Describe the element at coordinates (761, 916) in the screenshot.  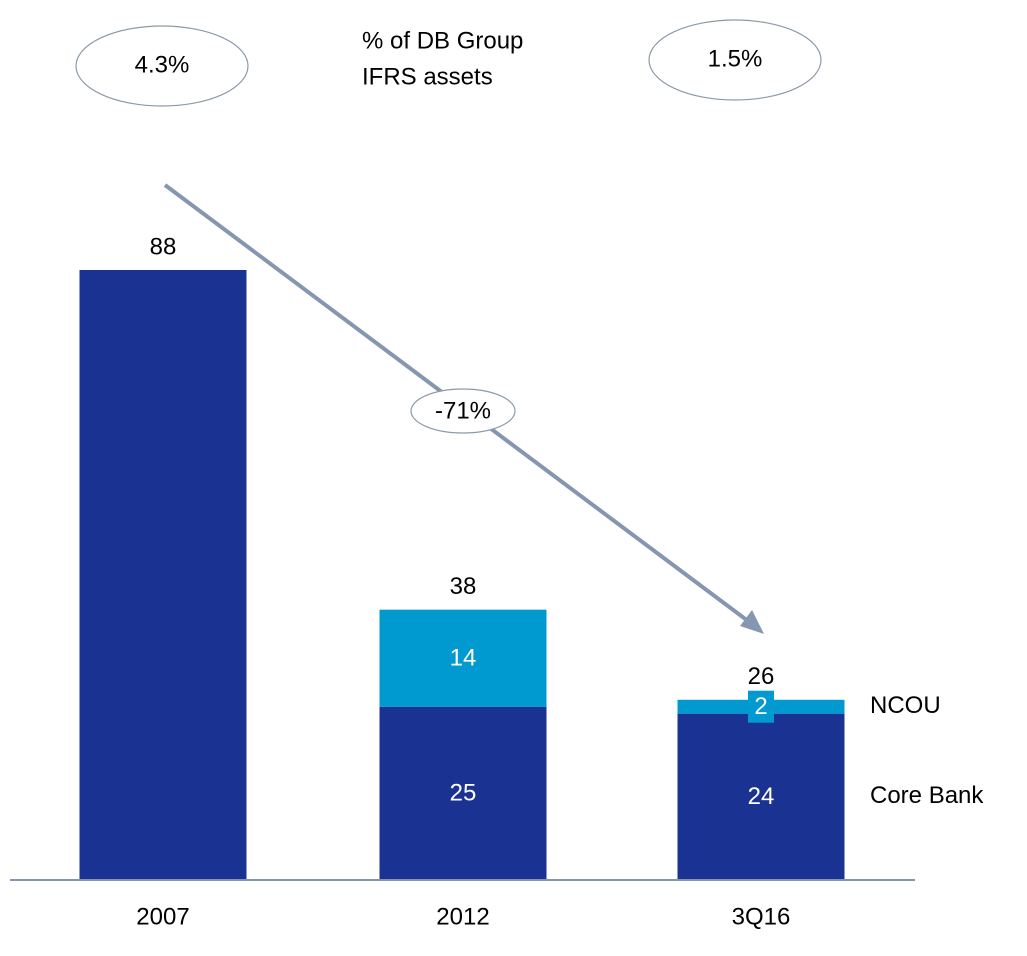
I see `x-tick-label: 3Q16` at that location.